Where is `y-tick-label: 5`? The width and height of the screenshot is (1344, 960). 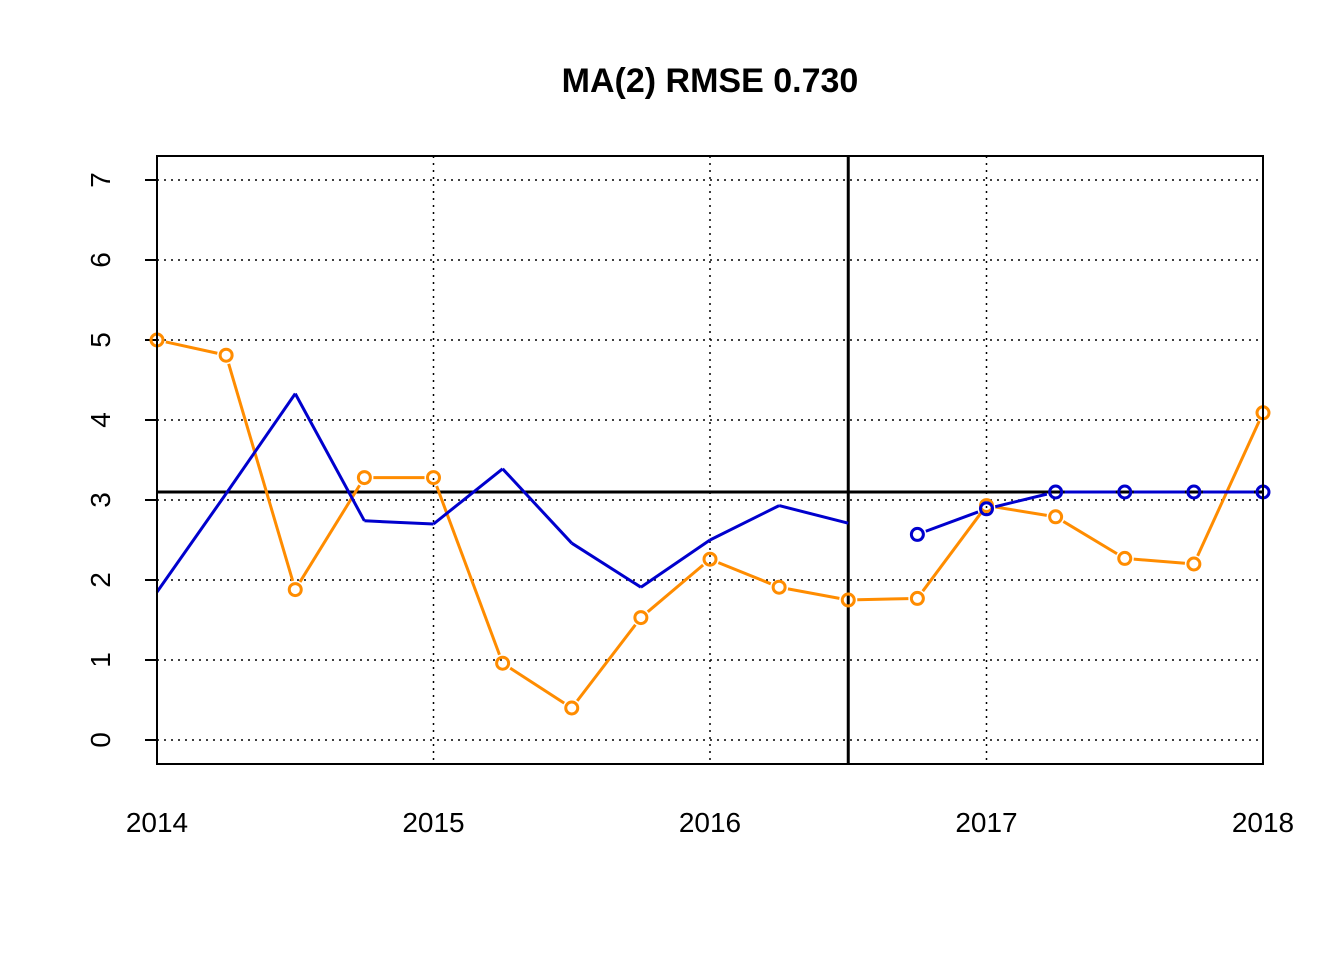
y-tick-label: 5 is located at coordinates (100, 340).